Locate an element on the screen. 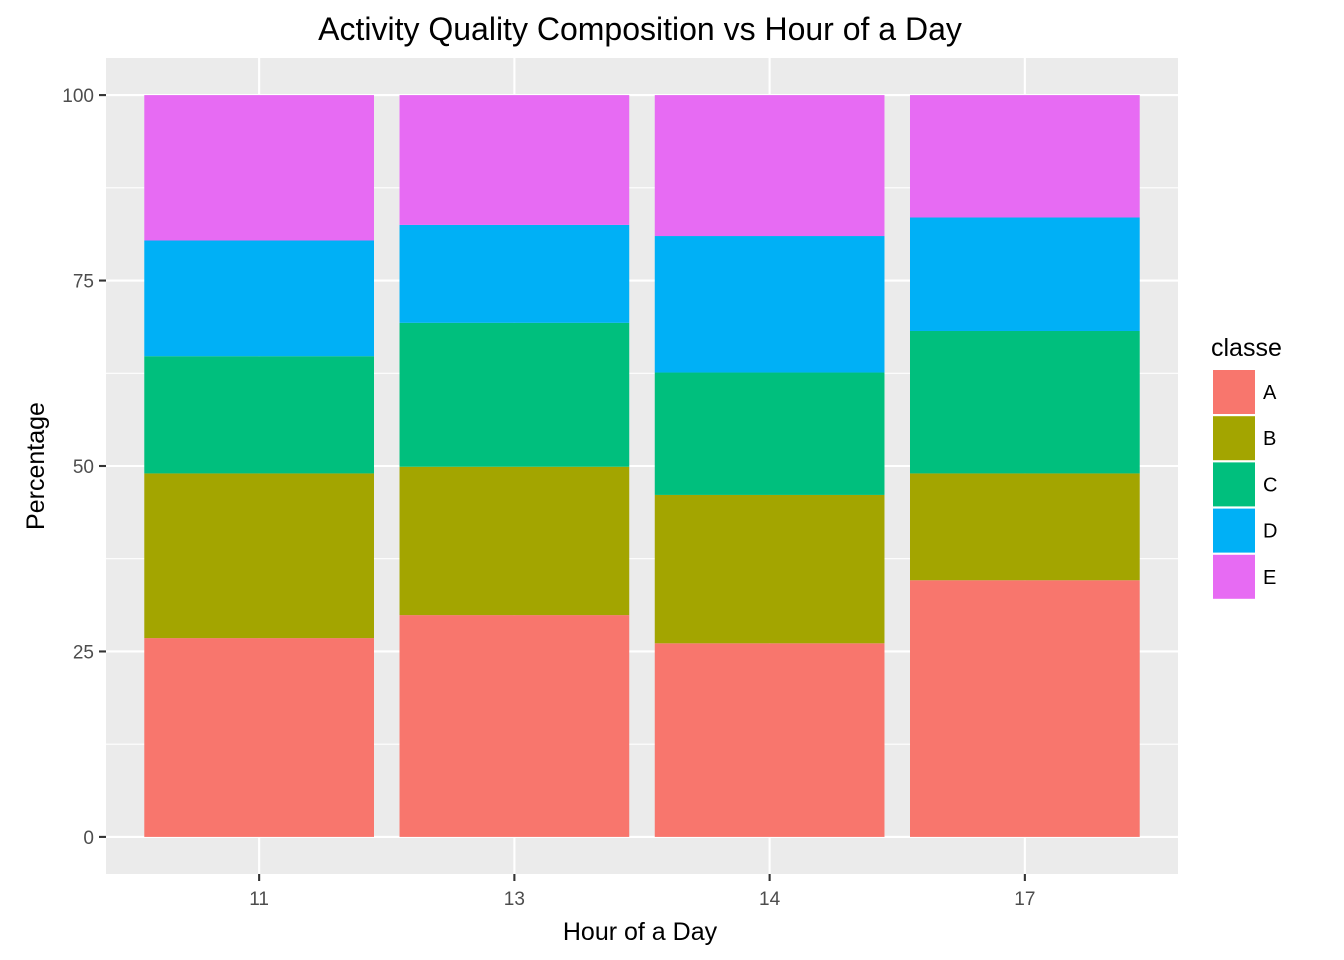 The height and width of the screenshot is (960, 1344). y-tick-label: 100 is located at coordinates (78, 96).